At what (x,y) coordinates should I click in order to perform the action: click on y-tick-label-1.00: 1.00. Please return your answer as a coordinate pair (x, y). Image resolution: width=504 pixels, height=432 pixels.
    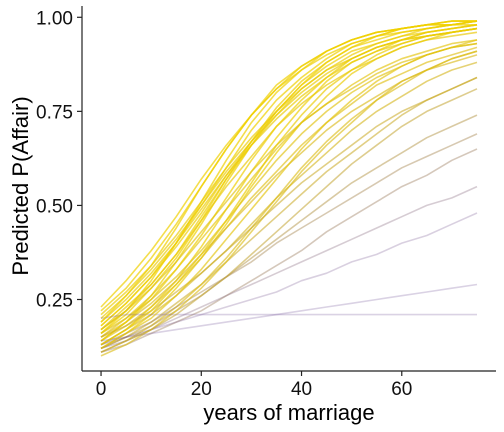
    Looking at the image, I should click on (54, 18).